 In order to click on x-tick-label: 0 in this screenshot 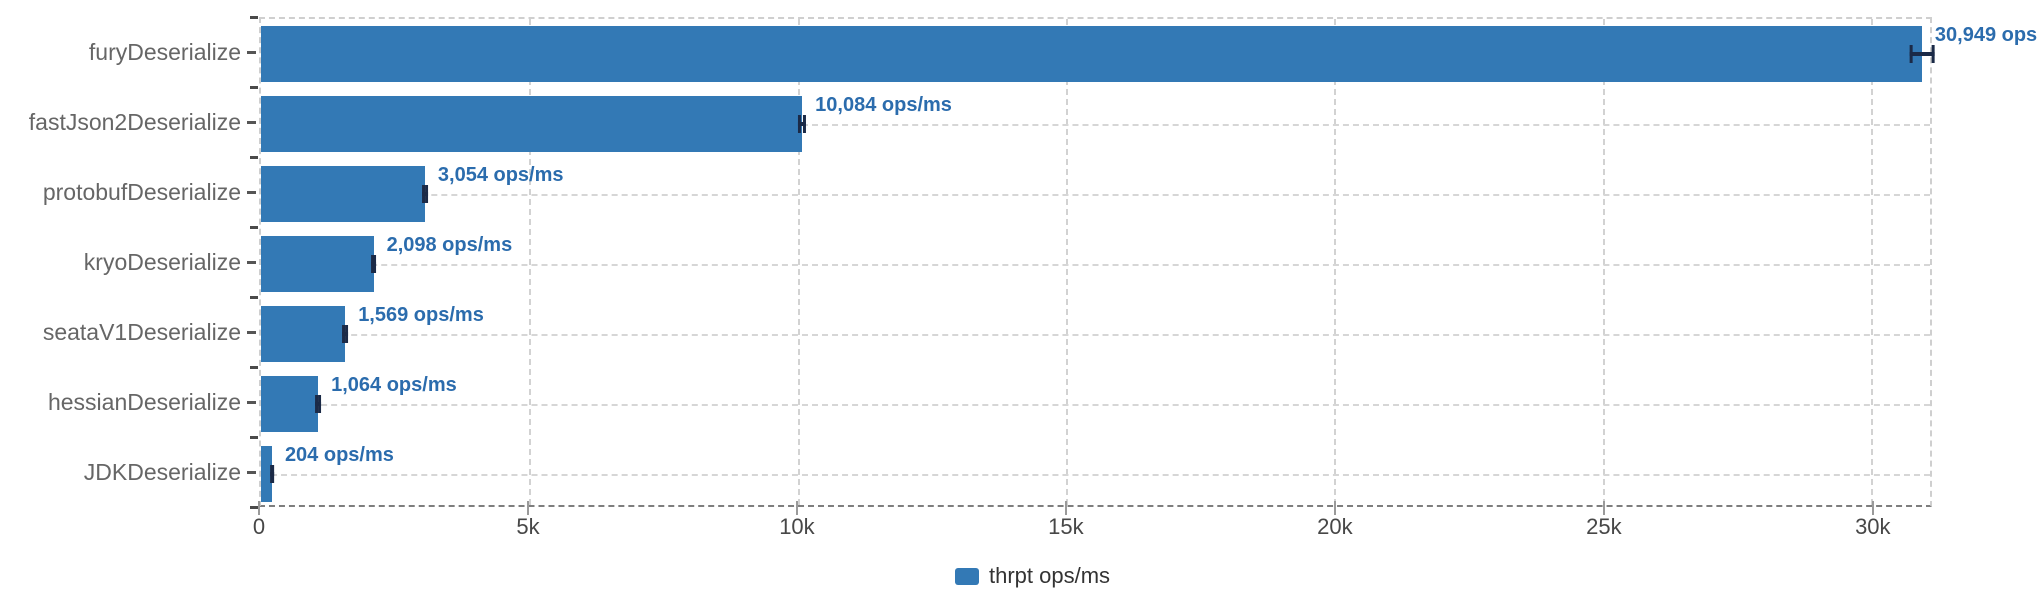, I will do `click(259, 526)`.